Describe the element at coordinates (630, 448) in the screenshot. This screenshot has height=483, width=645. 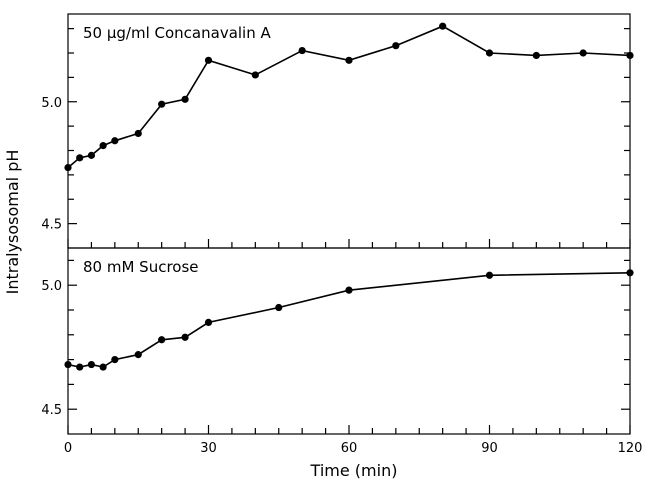
I see `x-tick-label: 120` at that location.